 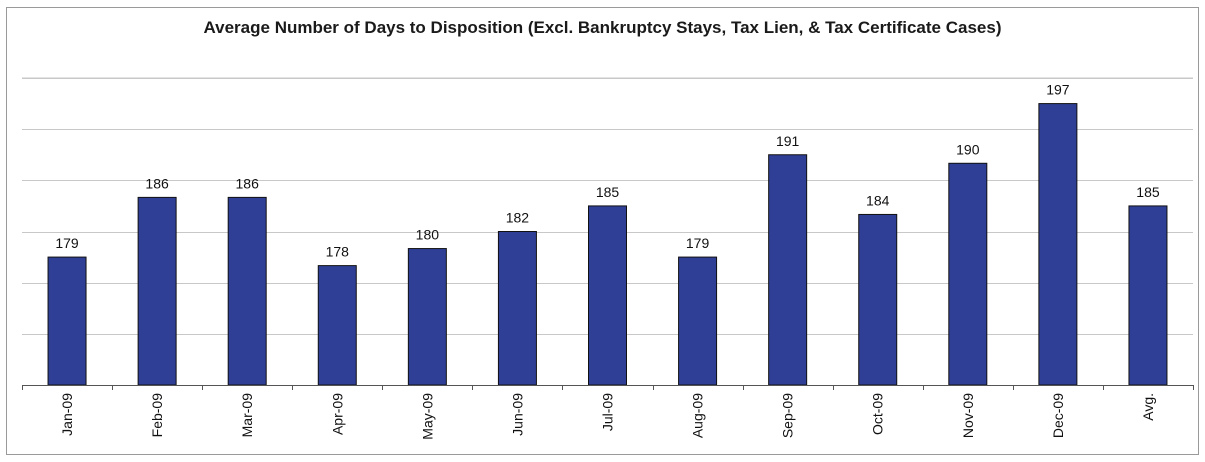 I want to click on x-tick-label: Avg., so click(x=1148, y=407).